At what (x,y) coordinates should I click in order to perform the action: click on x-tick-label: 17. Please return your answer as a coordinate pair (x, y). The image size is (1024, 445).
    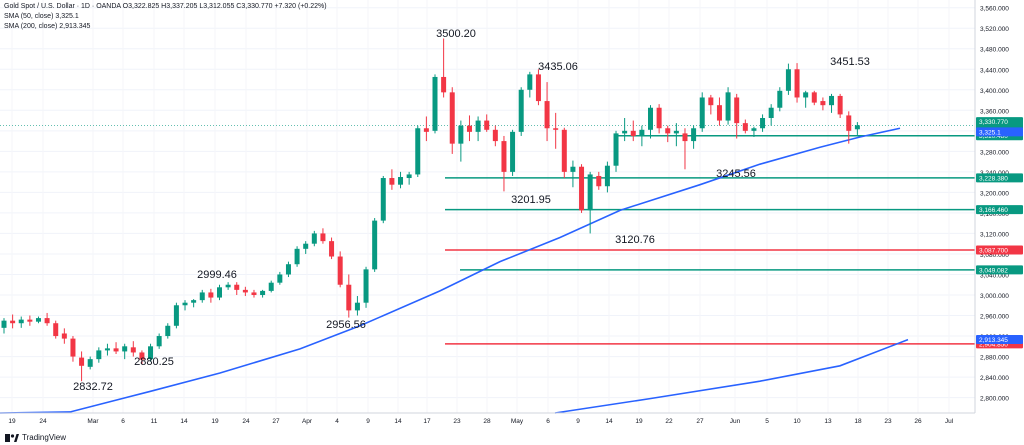
    Looking at the image, I should click on (427, 421).